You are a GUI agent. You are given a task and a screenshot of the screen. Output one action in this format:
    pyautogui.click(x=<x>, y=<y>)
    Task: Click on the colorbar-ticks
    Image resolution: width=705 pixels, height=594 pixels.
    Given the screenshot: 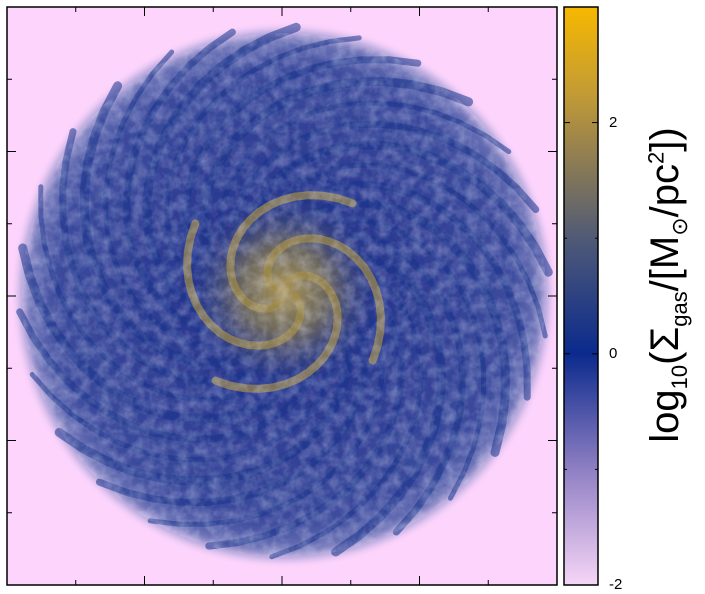 What is the action you would take?
    pyautogui.click(x=581, y=354)
    